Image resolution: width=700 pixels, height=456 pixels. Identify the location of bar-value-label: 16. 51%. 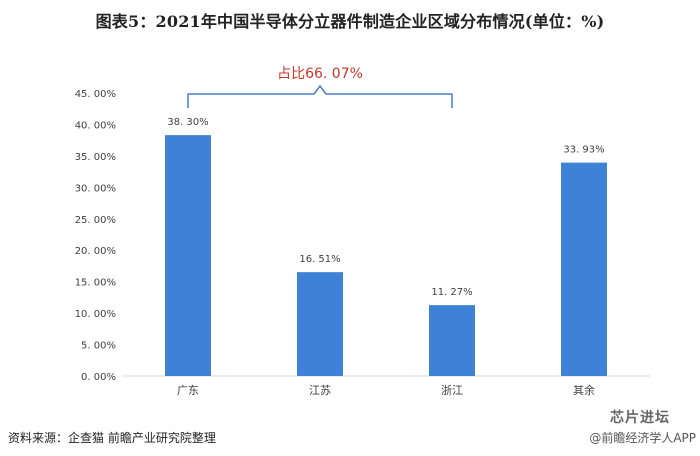
(319, 259).